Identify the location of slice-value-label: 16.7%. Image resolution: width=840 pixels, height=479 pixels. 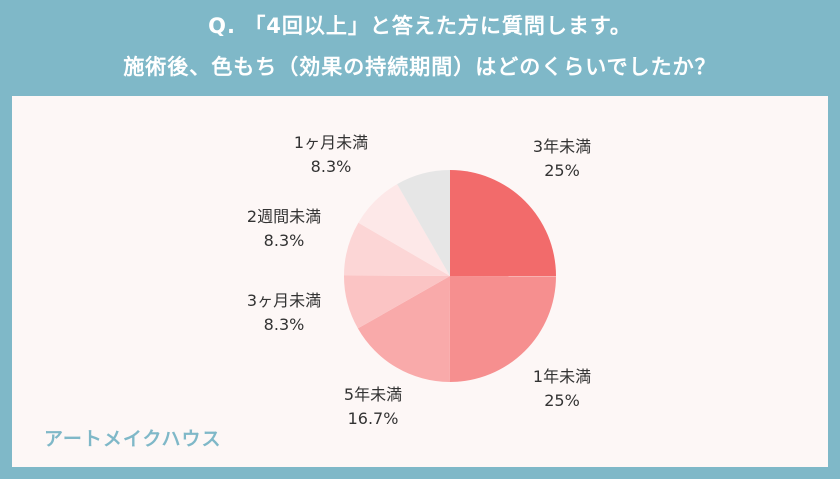
(373, 418).